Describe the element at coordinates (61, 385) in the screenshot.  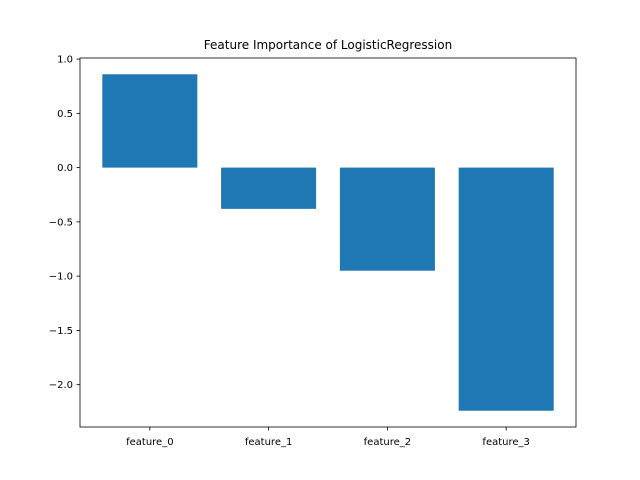
I see `y-tick-label: −2.0` at that location.